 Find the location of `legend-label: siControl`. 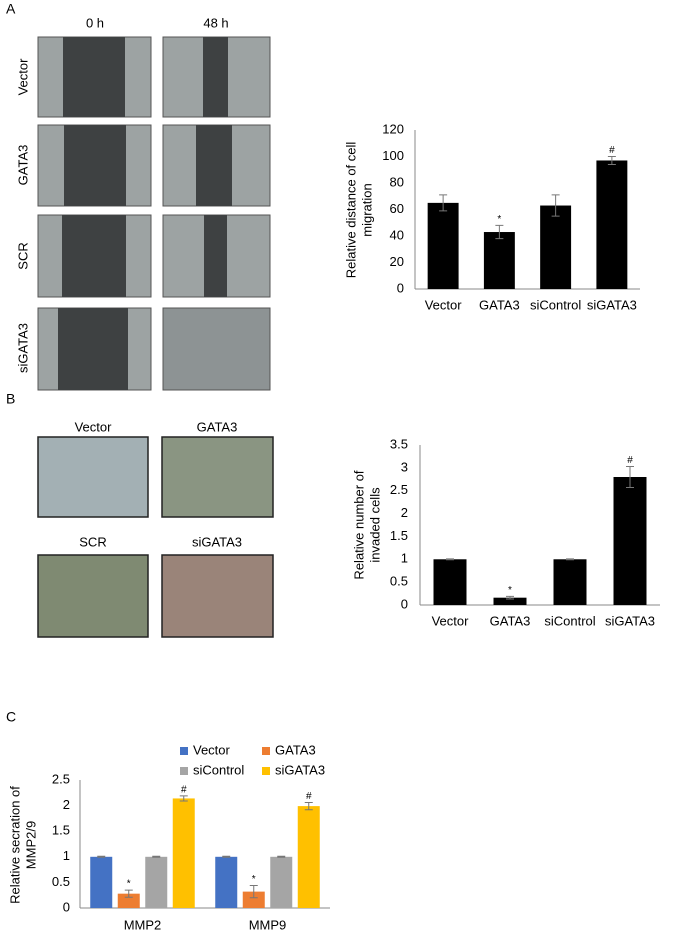

legend-label: siControl is located at coordinates (218, 769).